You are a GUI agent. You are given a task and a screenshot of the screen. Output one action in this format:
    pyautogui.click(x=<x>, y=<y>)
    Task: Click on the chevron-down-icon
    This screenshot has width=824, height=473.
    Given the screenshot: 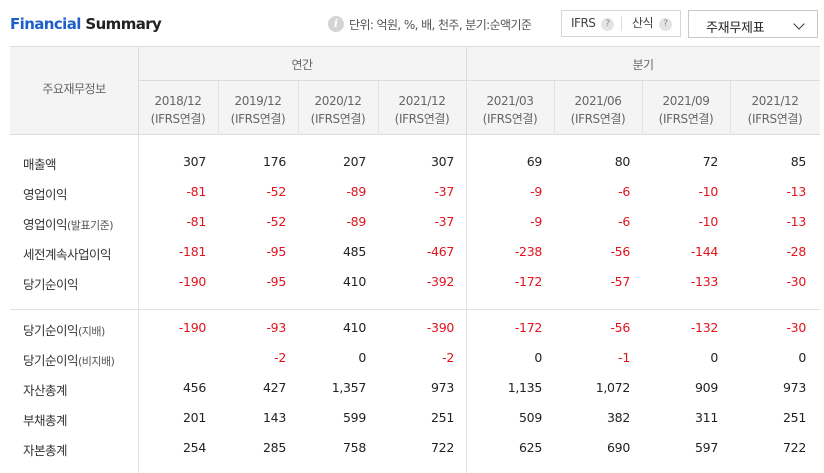 What is the action you would take?
    pyautogui.click(x=799, y=24)
    